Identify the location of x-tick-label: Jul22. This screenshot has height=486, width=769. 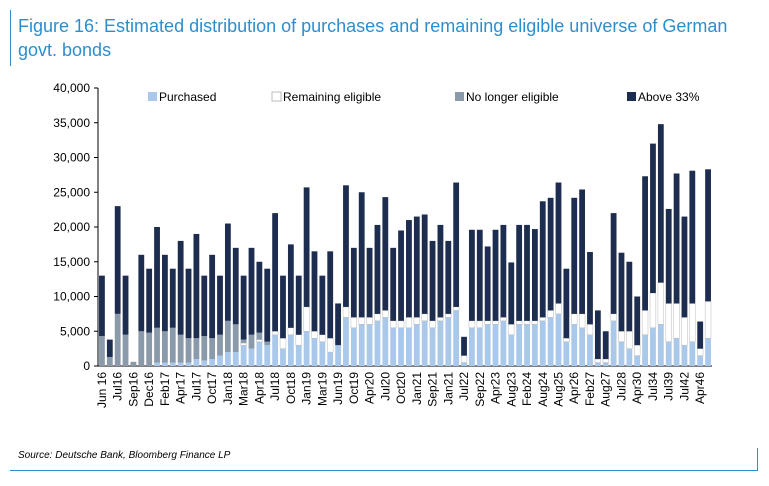
(464, 386).